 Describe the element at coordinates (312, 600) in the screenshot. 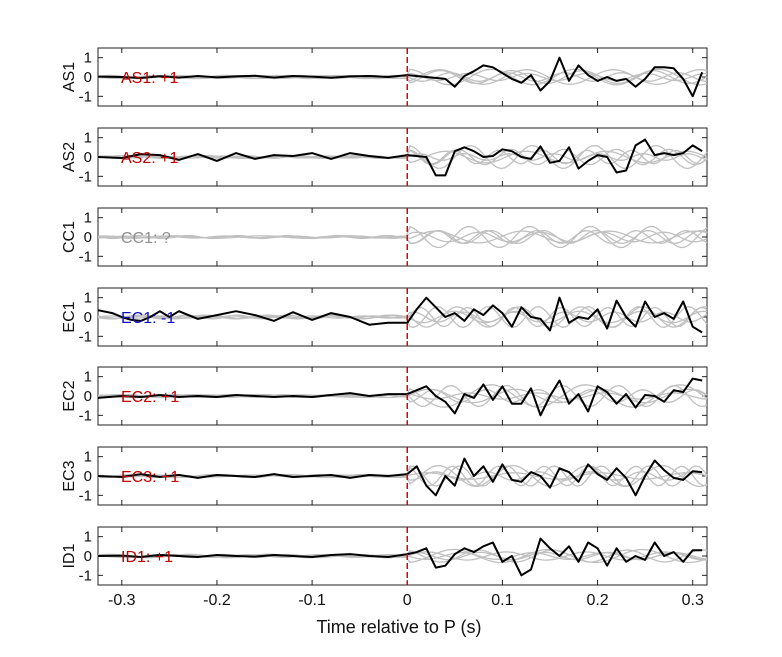

I see `x-tick-label: -0.1` at that location.